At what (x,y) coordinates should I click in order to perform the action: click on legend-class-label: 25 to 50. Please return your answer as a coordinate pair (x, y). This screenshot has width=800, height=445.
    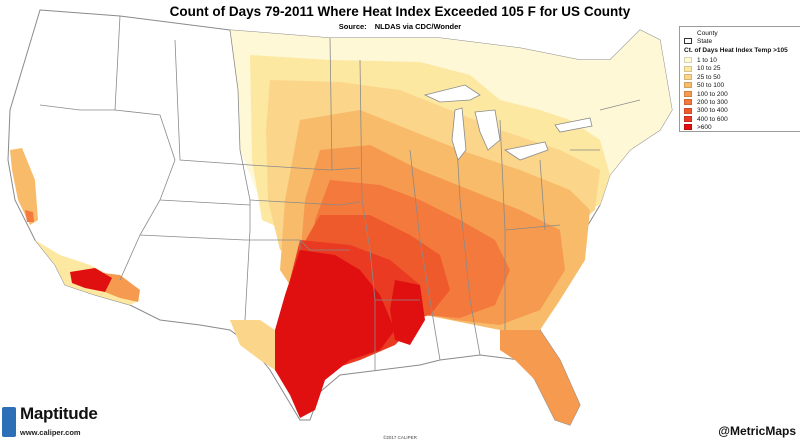
    Looking at the image, I should click on (709, 77).